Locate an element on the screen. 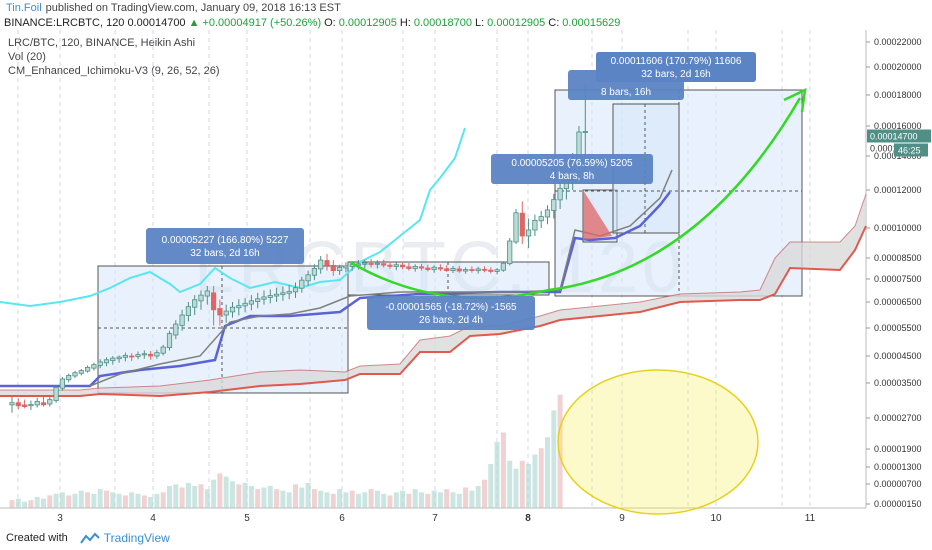 The width and height of the screenshot is (932, 550). price-tick-label: 0.00016000 is located at coordinates (898, 126).